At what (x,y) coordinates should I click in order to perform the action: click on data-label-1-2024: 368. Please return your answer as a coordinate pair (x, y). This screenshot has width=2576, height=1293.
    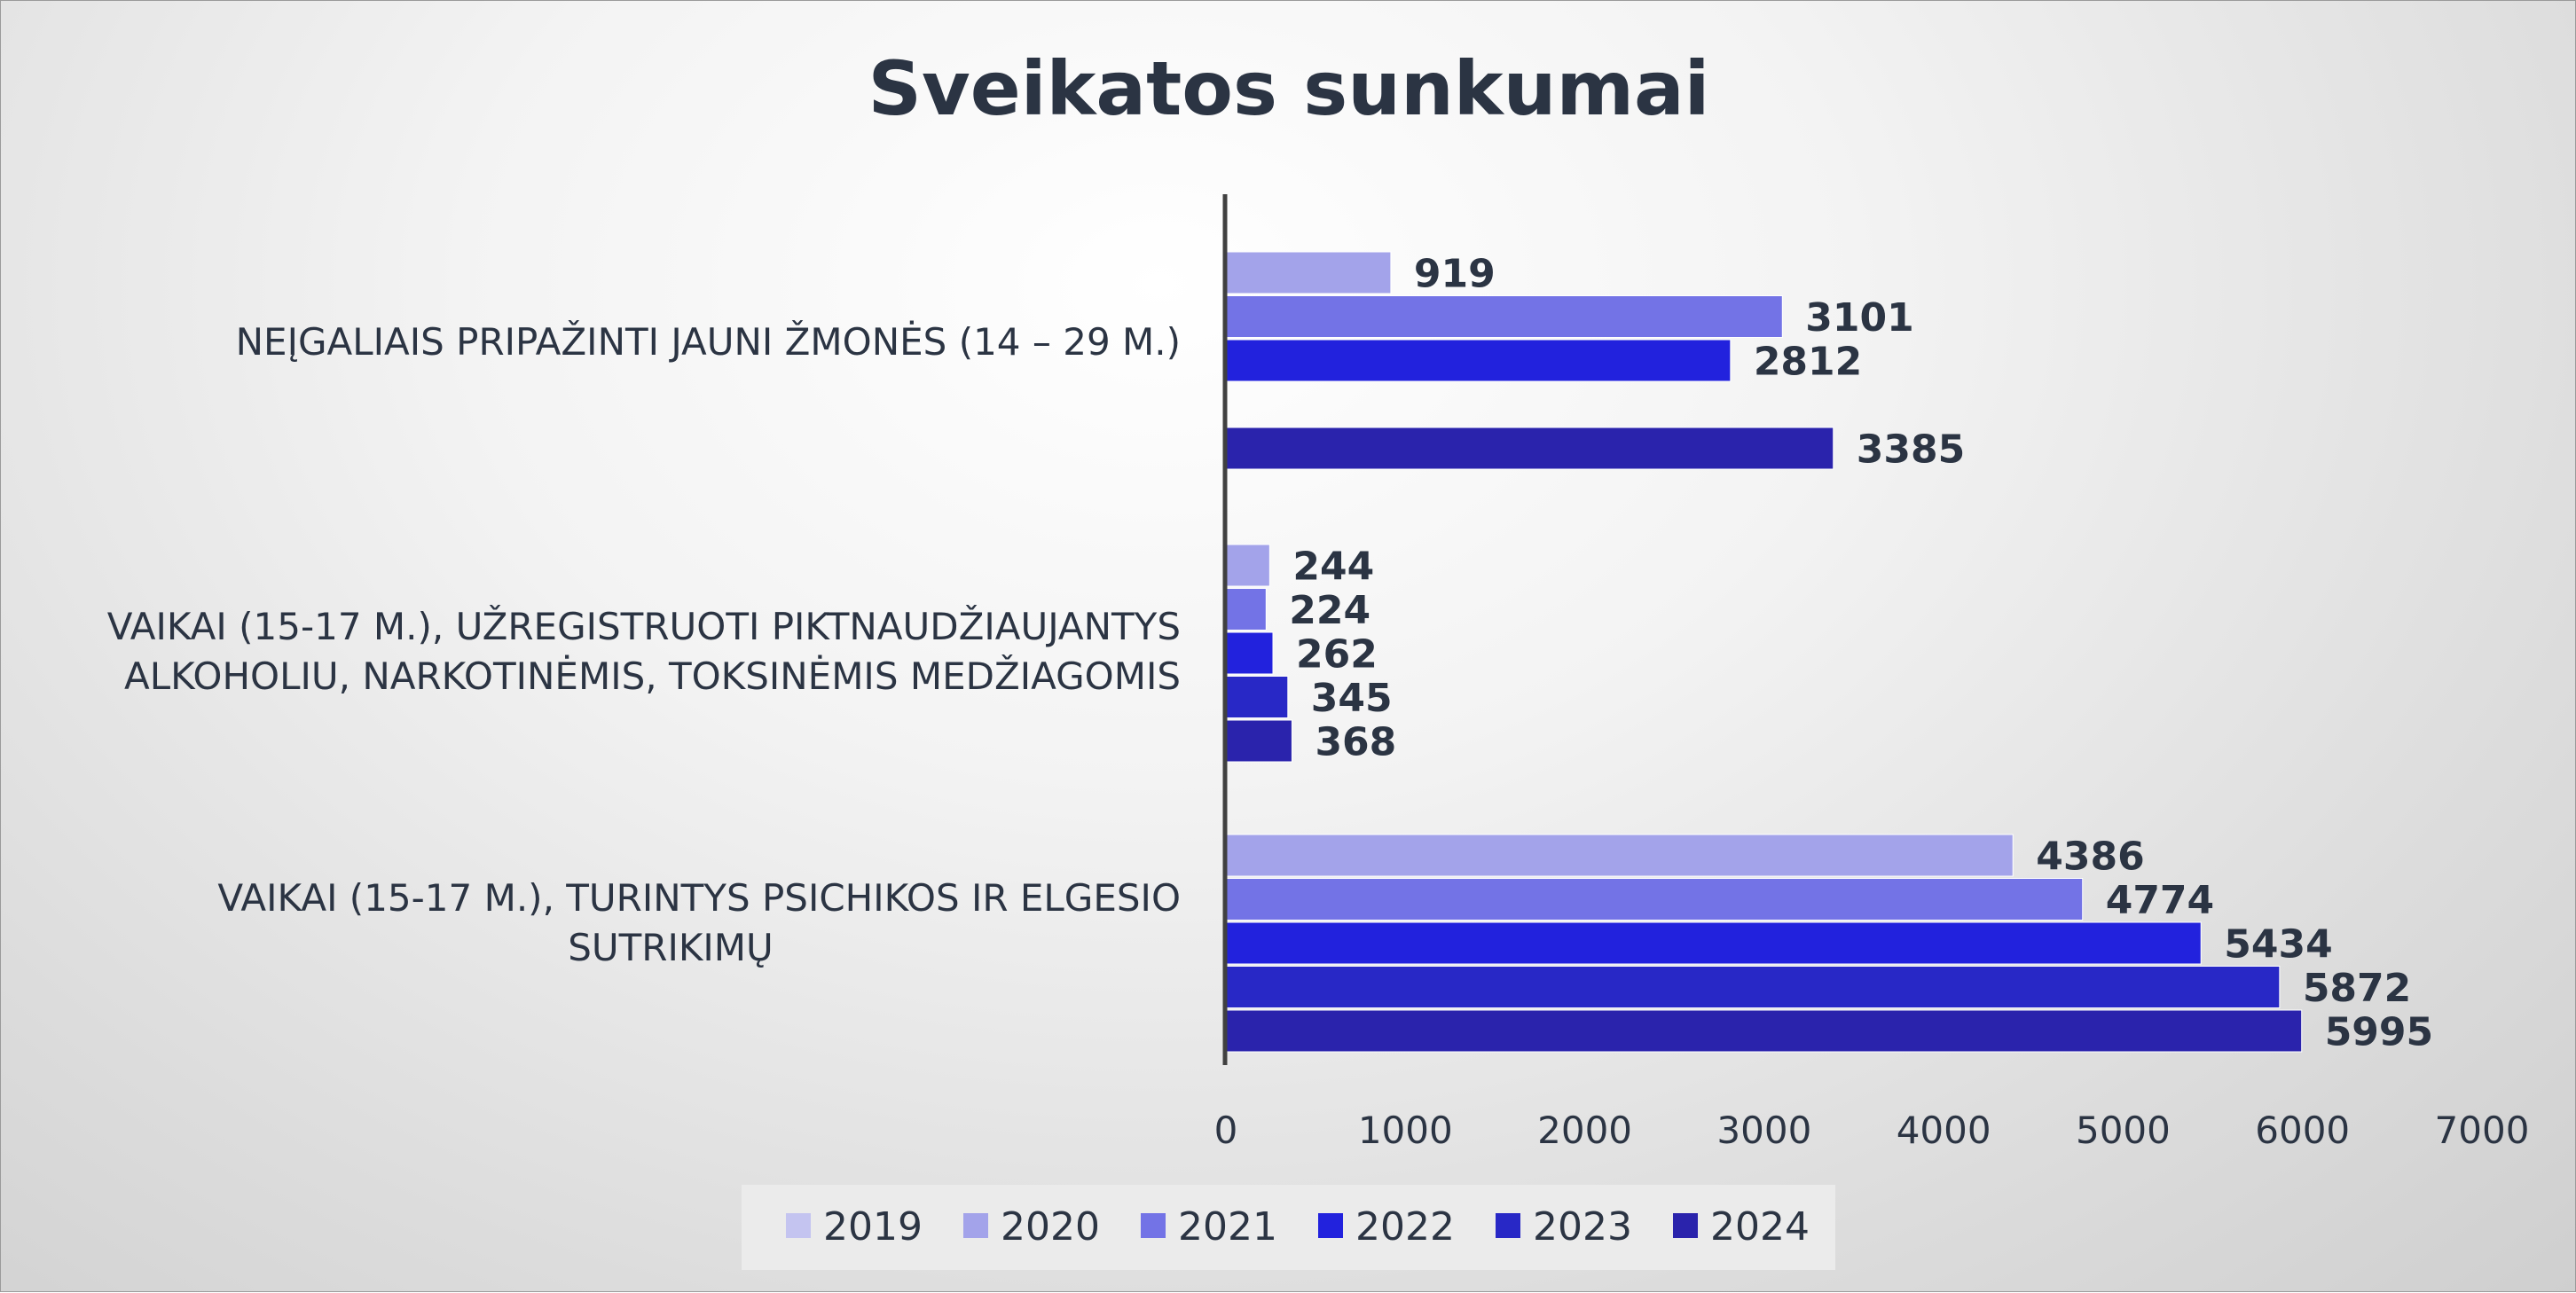
    Looking at the image, I should click on (1355, 742).